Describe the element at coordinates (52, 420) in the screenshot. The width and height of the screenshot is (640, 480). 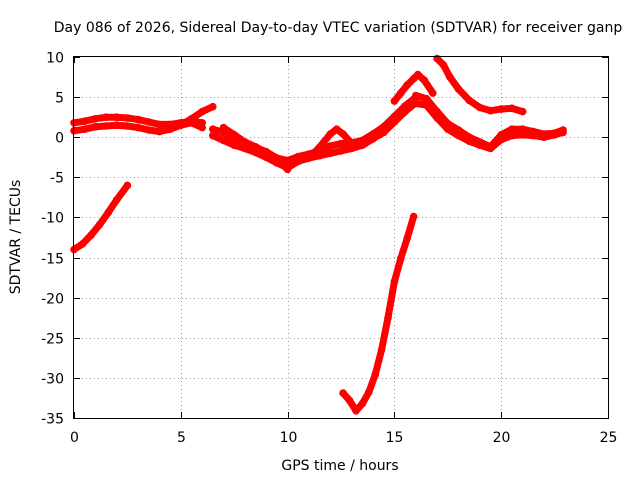
I see `y-tick-label: -35` at that location.